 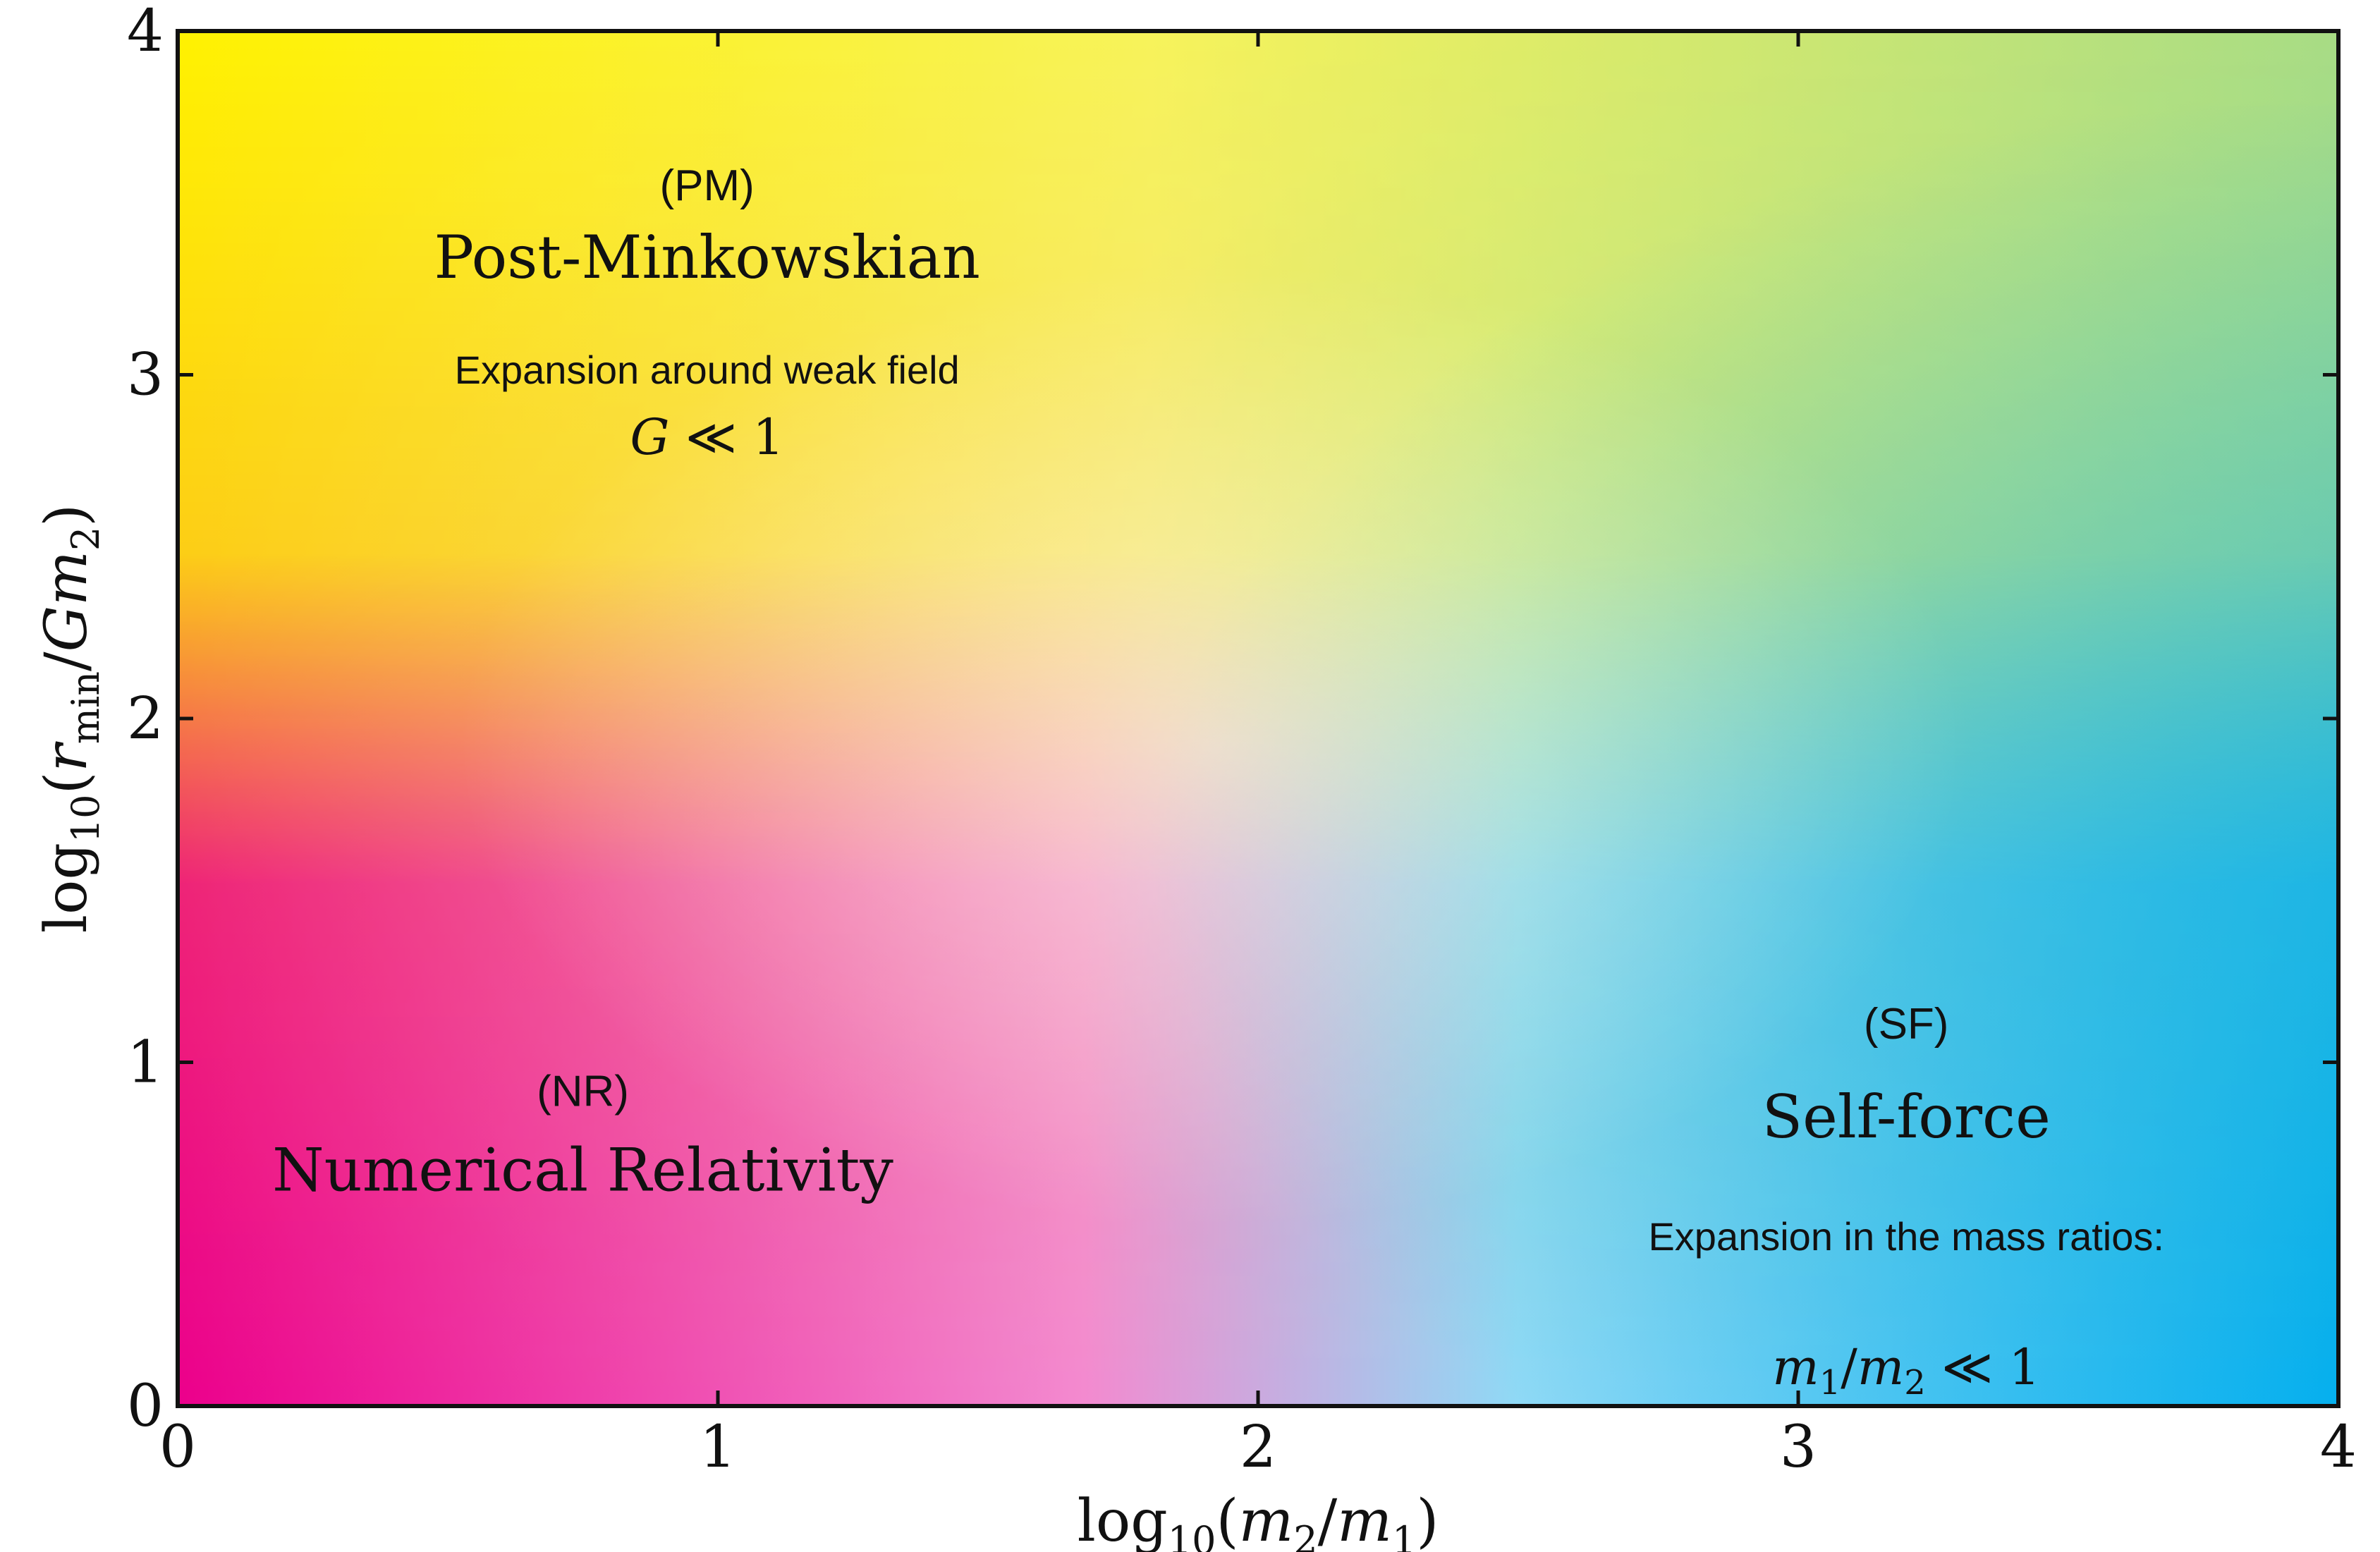 I want to click on y-tick-label: 2, so click(x=145, y=719).